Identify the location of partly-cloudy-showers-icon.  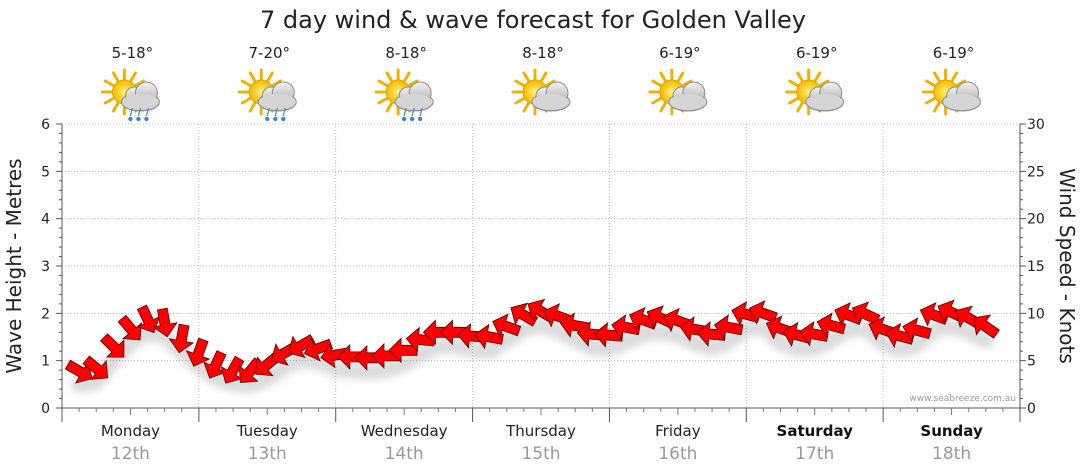
(267, 95).